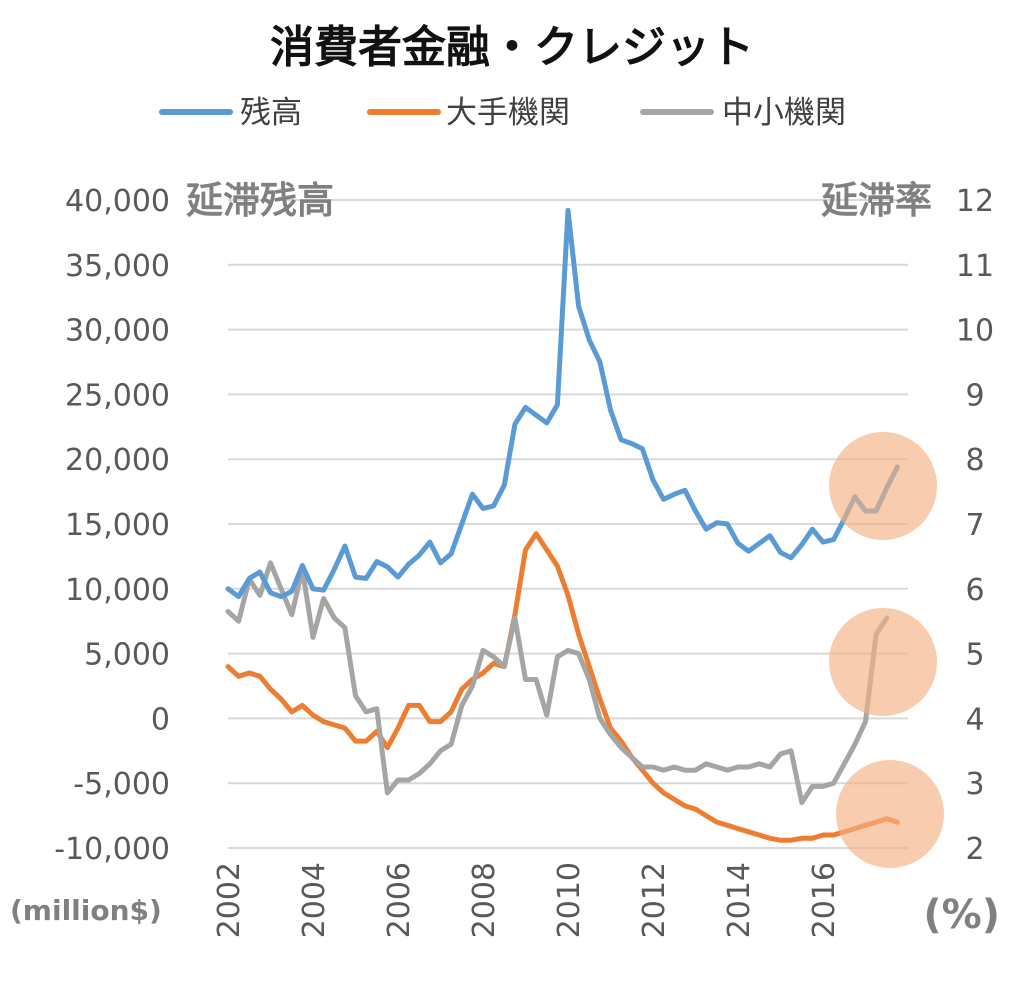 Image resolution: width=1024 pixels, height=989 pixels. I want to click on left-axis-unit: (million$), so click(86, 910).